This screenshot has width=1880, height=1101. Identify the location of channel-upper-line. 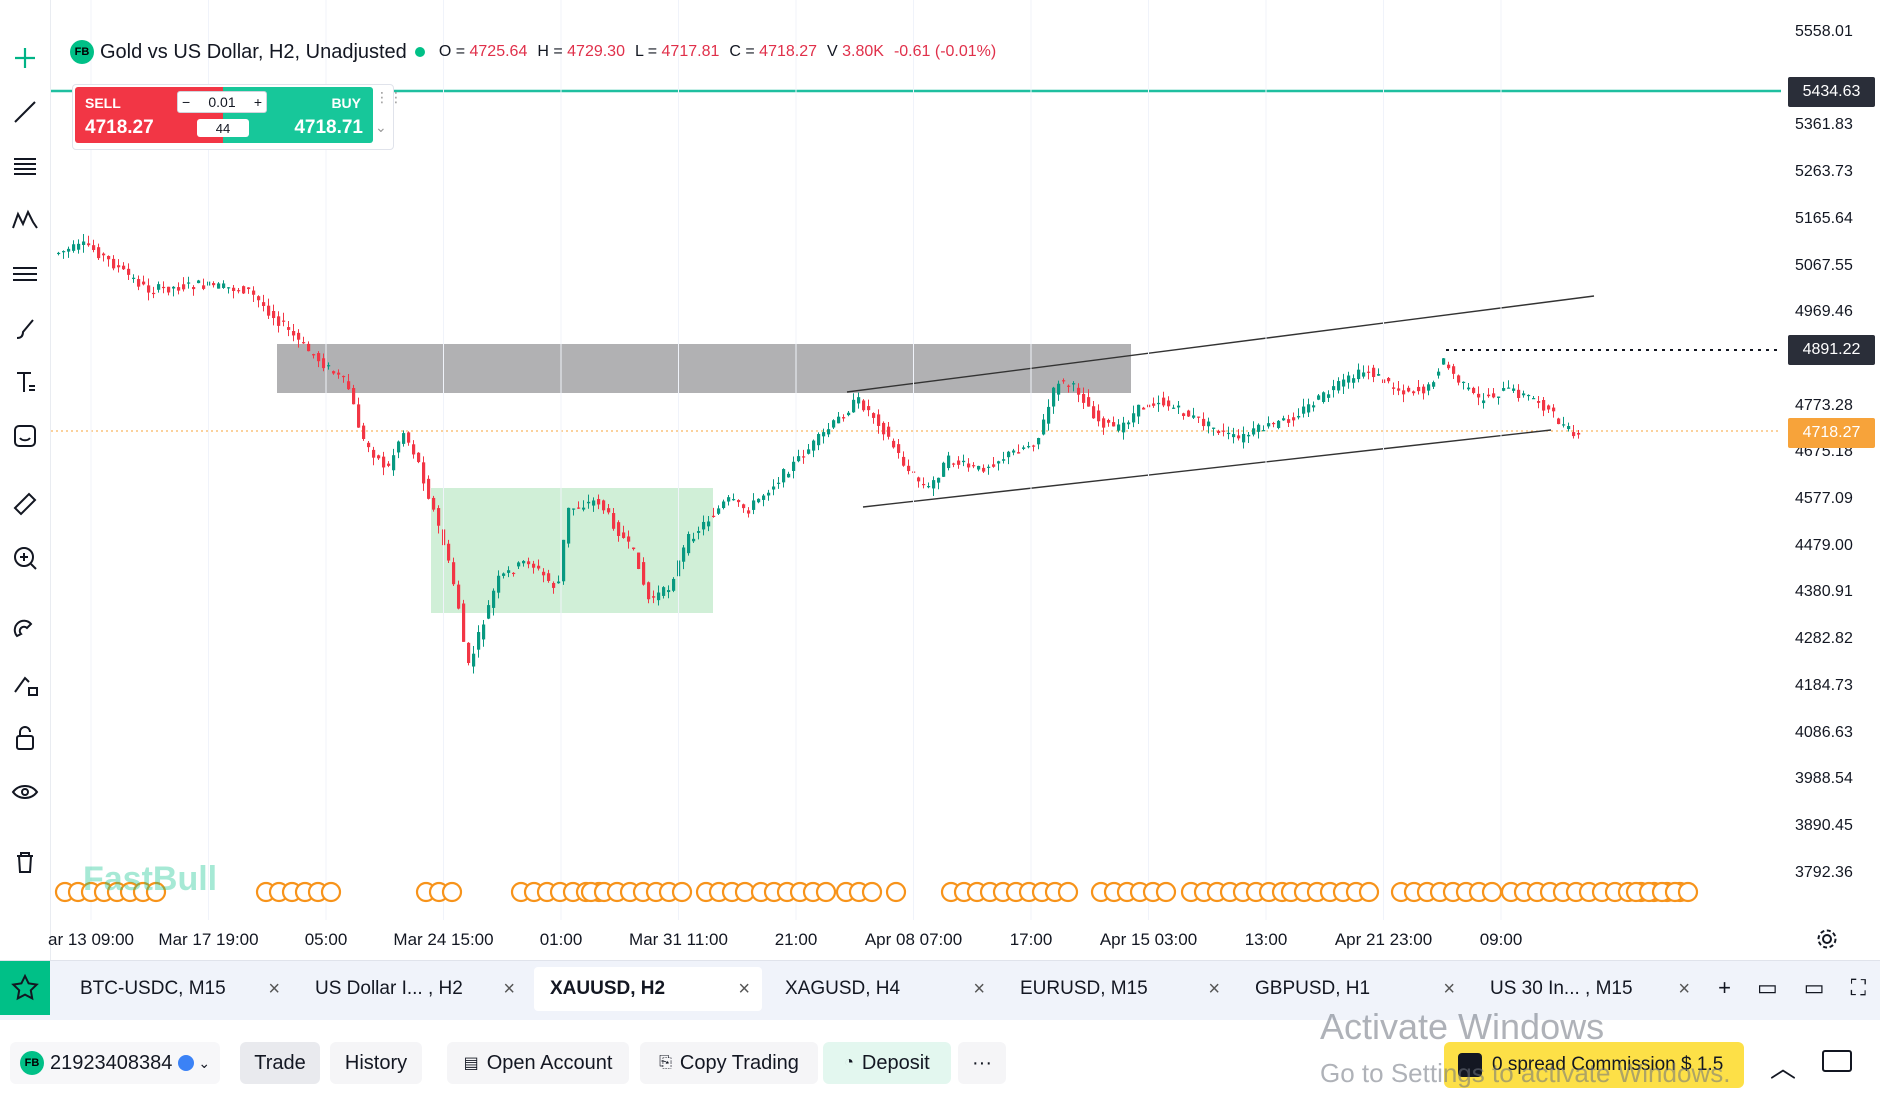
(1220, 344).